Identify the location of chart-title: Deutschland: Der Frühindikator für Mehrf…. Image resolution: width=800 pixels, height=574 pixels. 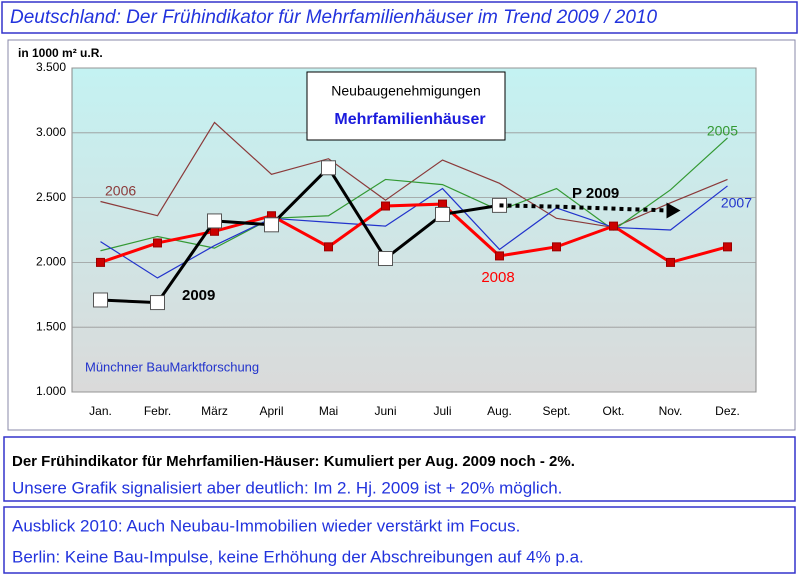
(333, 17).